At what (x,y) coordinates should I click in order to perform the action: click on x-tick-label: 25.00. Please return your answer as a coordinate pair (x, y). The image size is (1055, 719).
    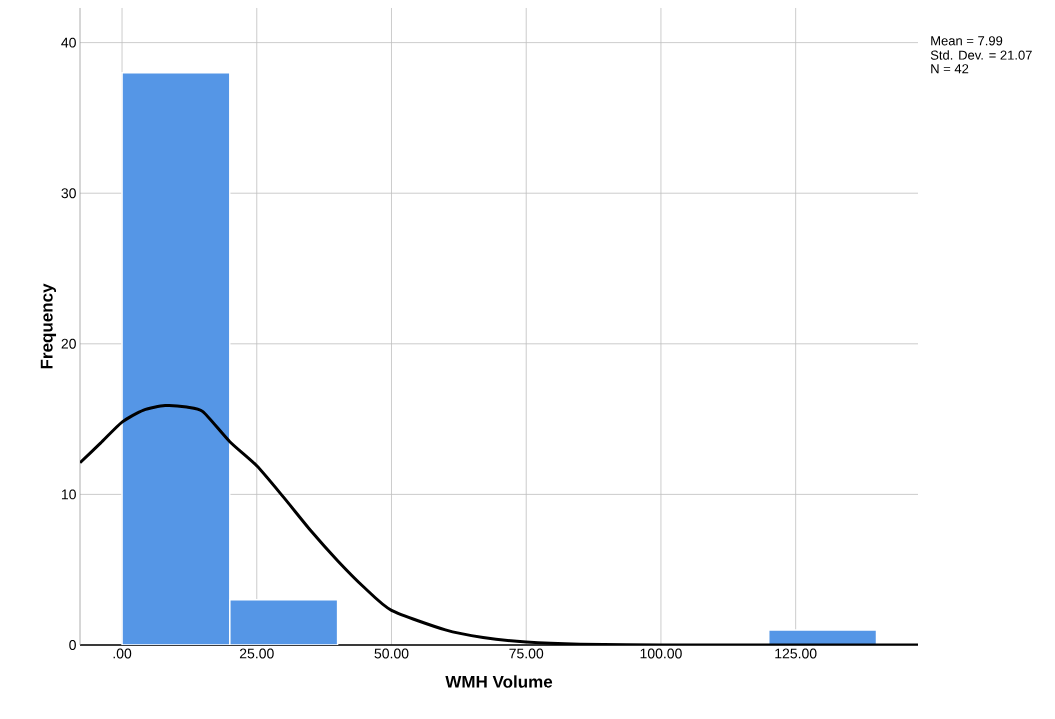
    Looking at the image, I should click on (256, 653).